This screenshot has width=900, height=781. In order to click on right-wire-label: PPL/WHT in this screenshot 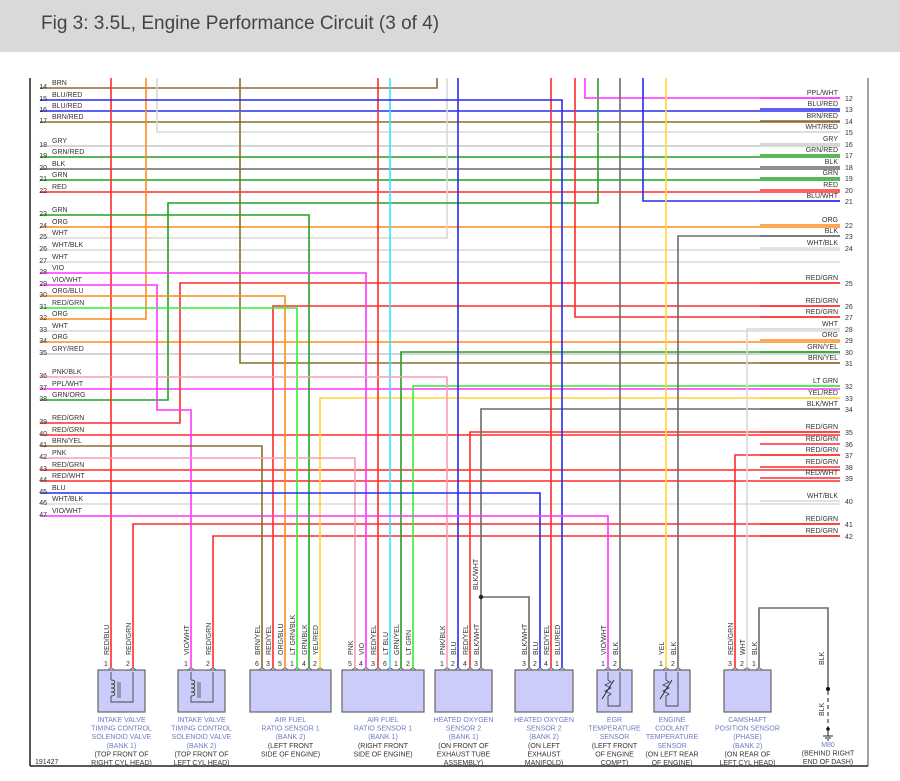, I will do `click(823, 93)`.